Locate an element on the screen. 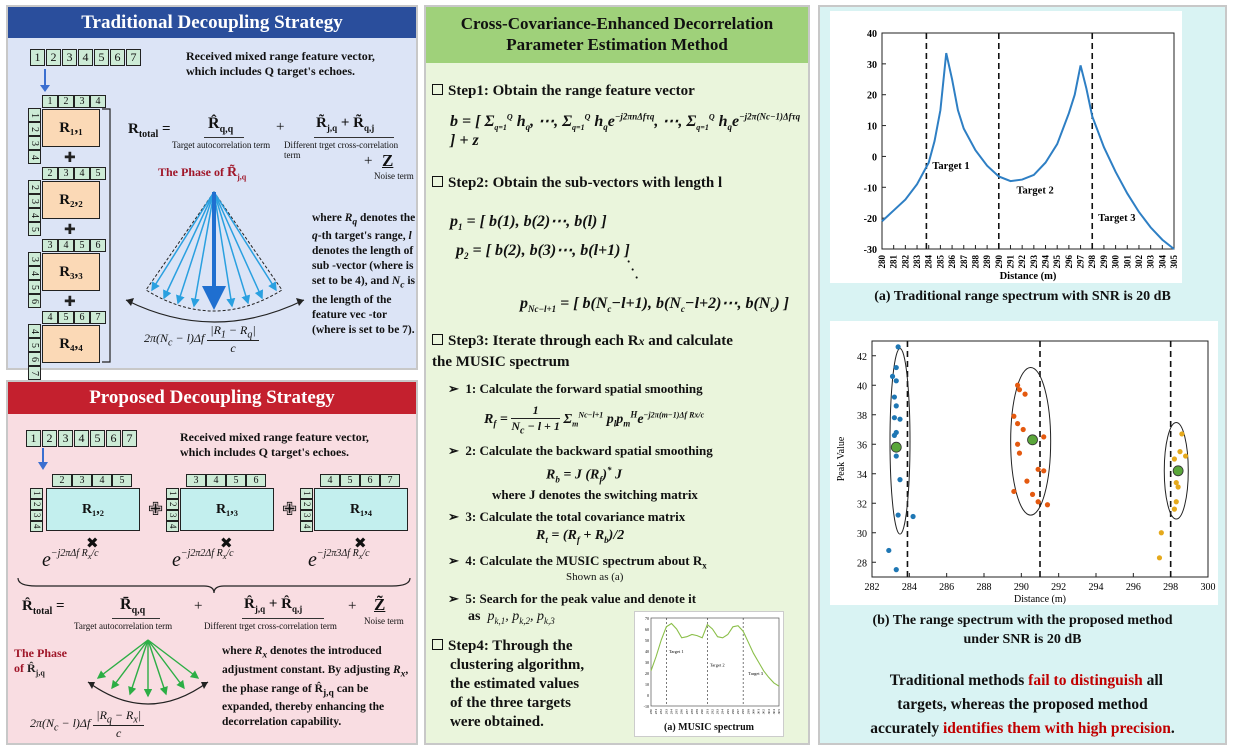 The image size is (1233, 751). x-tick-label: 301 is located at coordinates (759, 712).